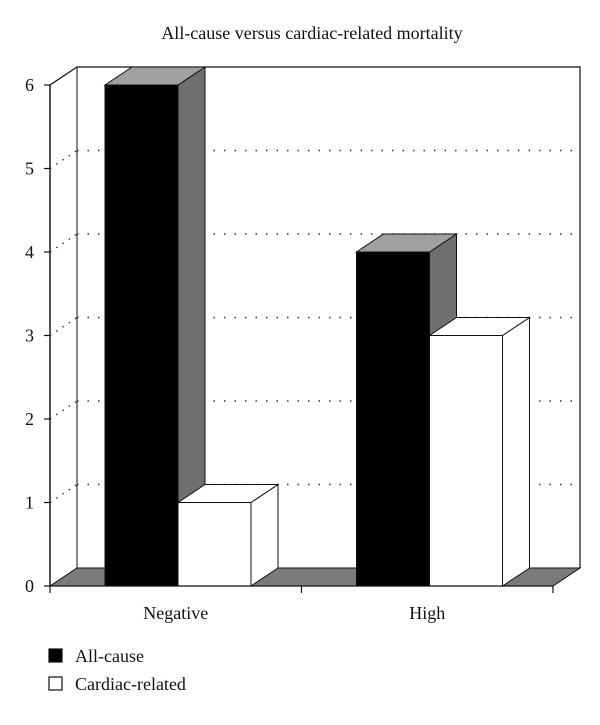 Image resolution: width=600 pixels, height=725 pixels. What do you see at coordinates (516, 451) in the screenshot?
I see `bar-side` at bounding box center [516, 451].